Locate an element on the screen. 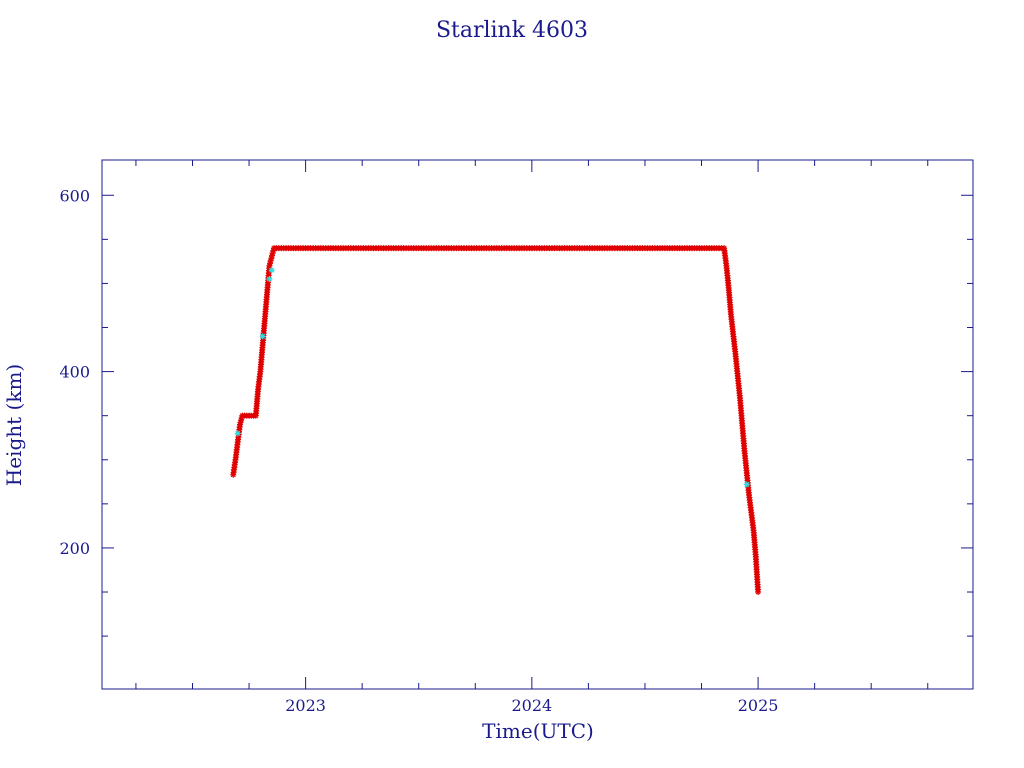 Image resolution: width=1024 pixels, height=768 pixels. y-axis-label: Height (km) is located at coordinates (14, 425).